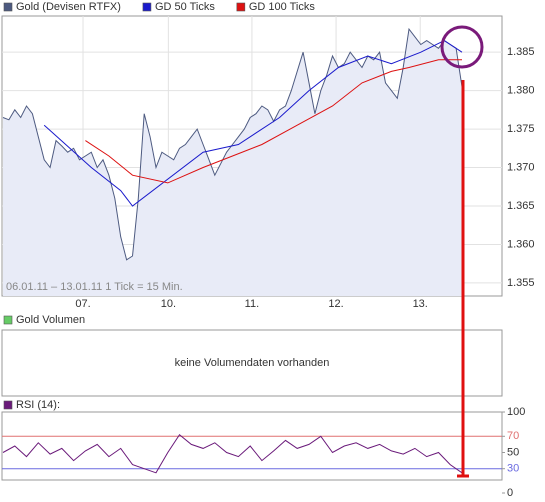 The height and width of the screenshot is (502, 545). I want to click on legend-label: Gold Volumen, so click(50, 320).